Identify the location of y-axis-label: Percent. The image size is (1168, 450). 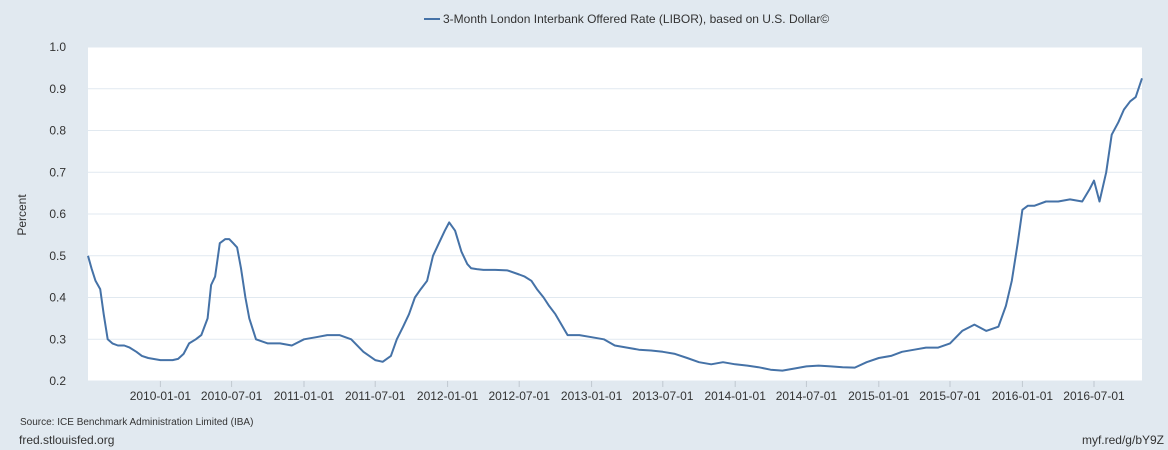
(22, 215).